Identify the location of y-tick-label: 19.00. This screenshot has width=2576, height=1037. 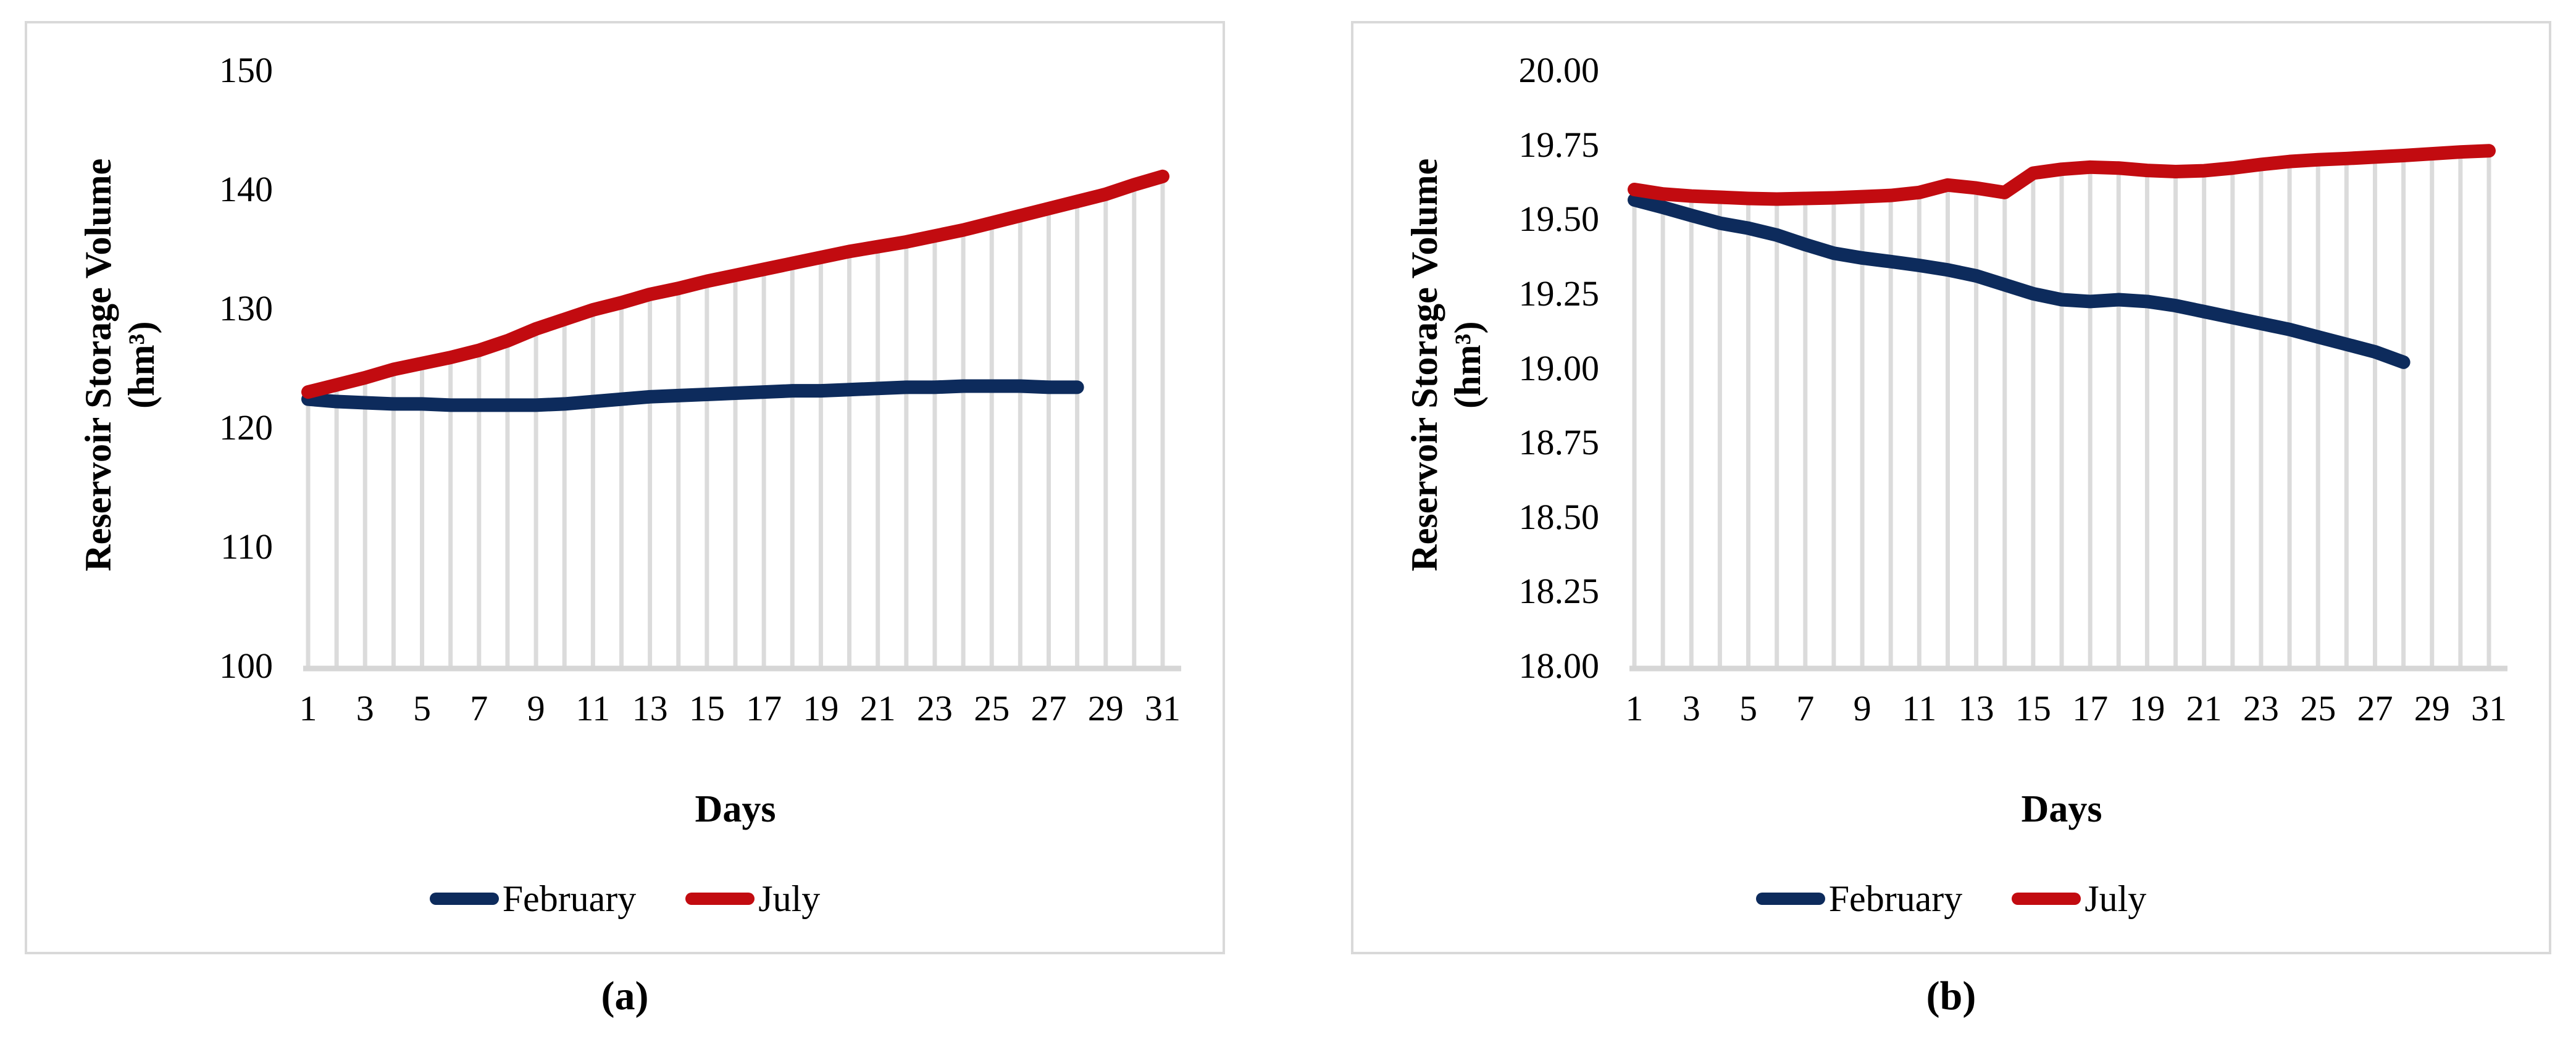
(1559, 368).